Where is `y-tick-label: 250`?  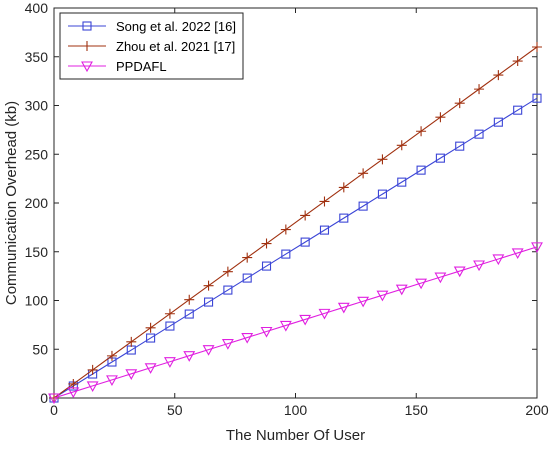 y-tick-label: 250 is located at coordinates (37, 154).